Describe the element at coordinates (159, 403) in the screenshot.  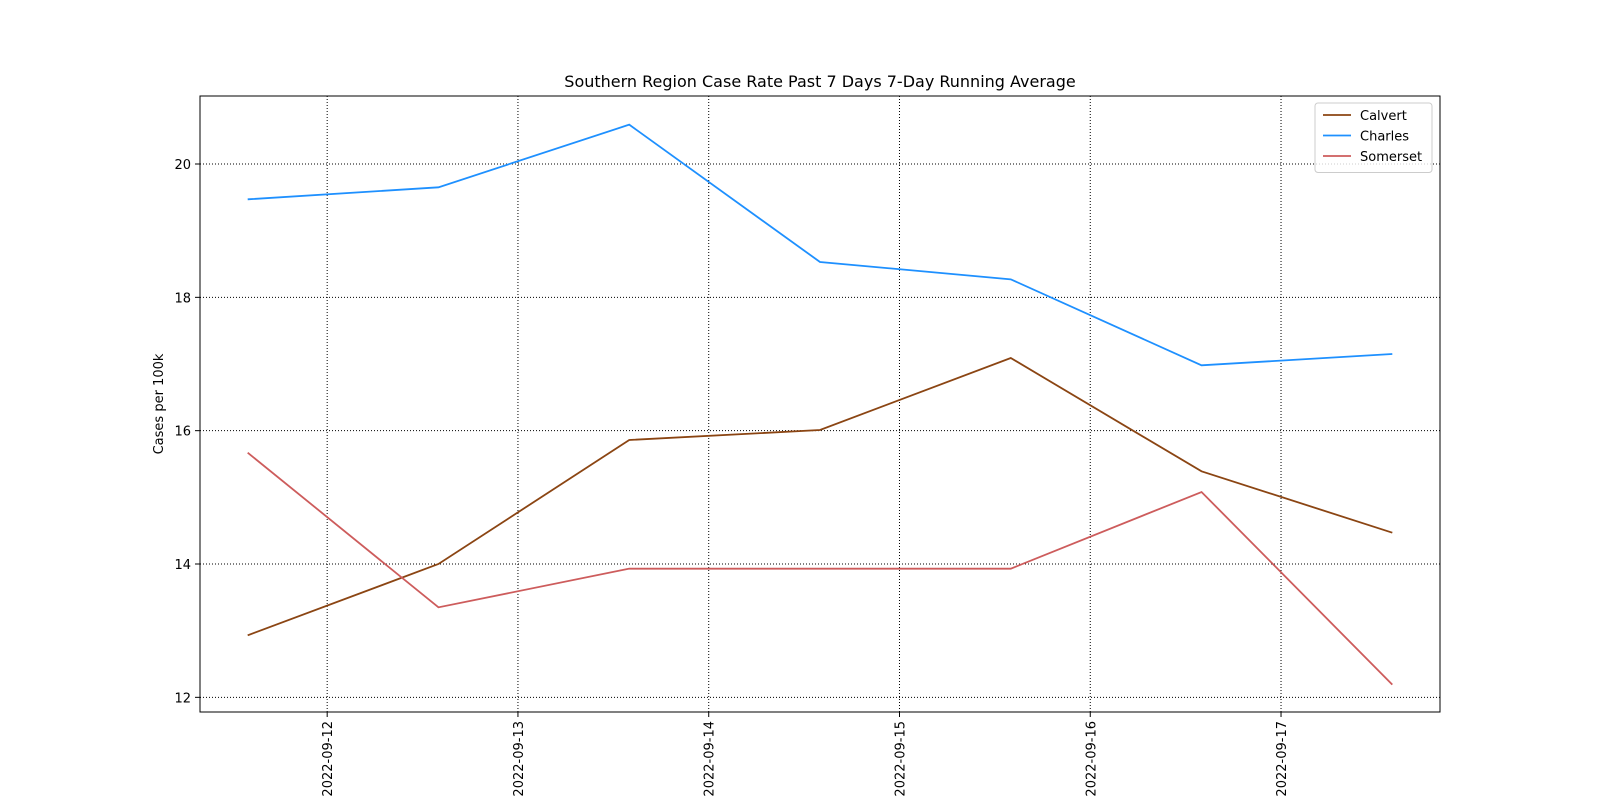
I see `y-axis-label: Cases per 100k` at that location.